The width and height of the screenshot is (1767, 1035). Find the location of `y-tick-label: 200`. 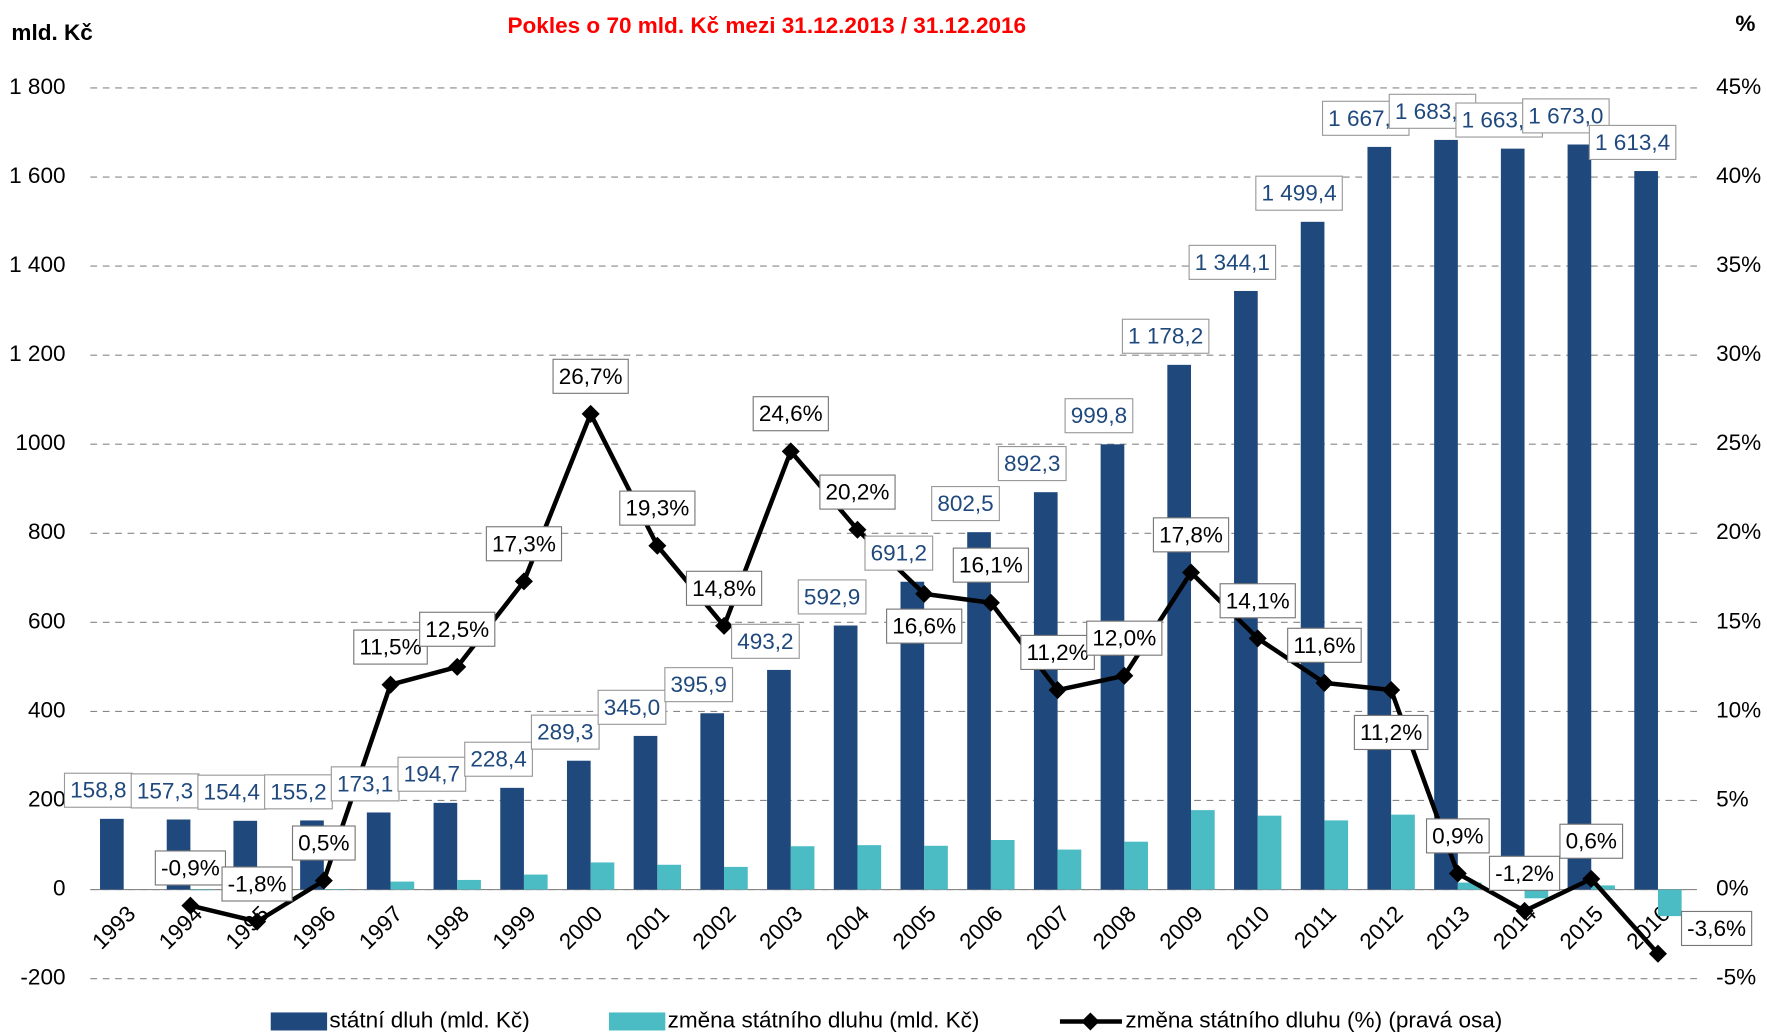

y-tick-label: 200 is located at coordinates (47, 798).